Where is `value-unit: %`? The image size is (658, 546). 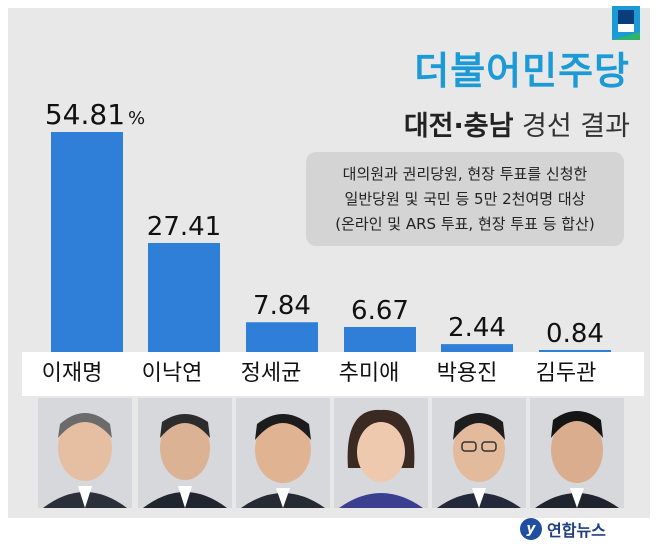
value-unit: % is located at coordinates (136, 118).